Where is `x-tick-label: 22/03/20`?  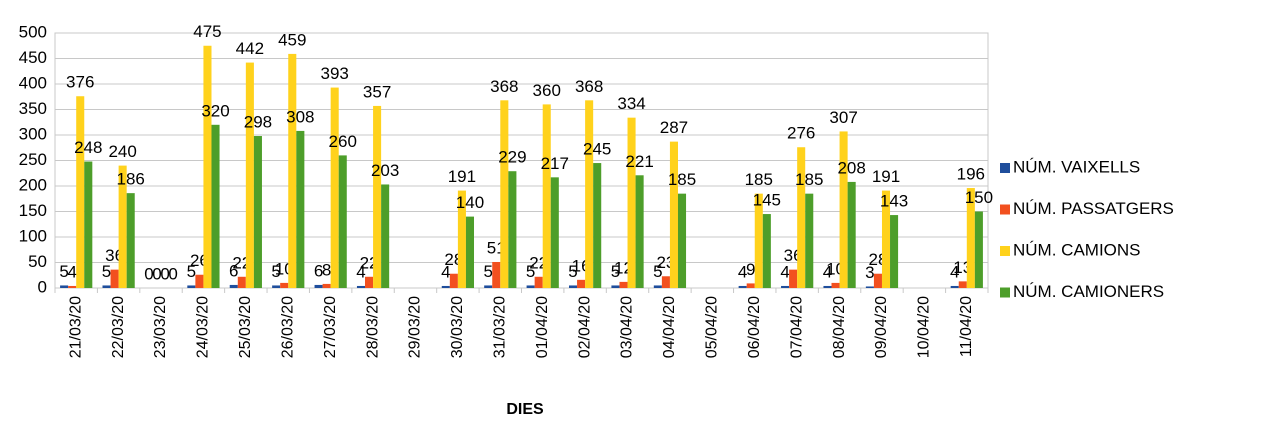 x-tick-label: 22/03/20 is located at coordinates (118, 327).